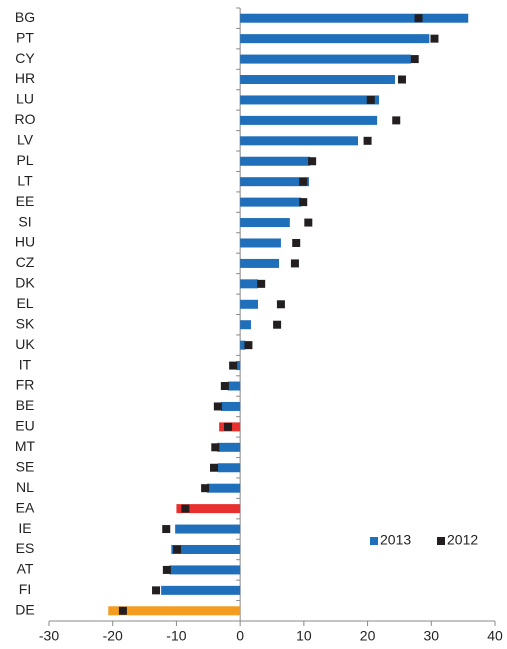 Image resolution: width=507 pixels, height=649 pixels. Describe the element at coordinates (462, 540) in the screenshot. I see `legend-label: 2012` at that location.